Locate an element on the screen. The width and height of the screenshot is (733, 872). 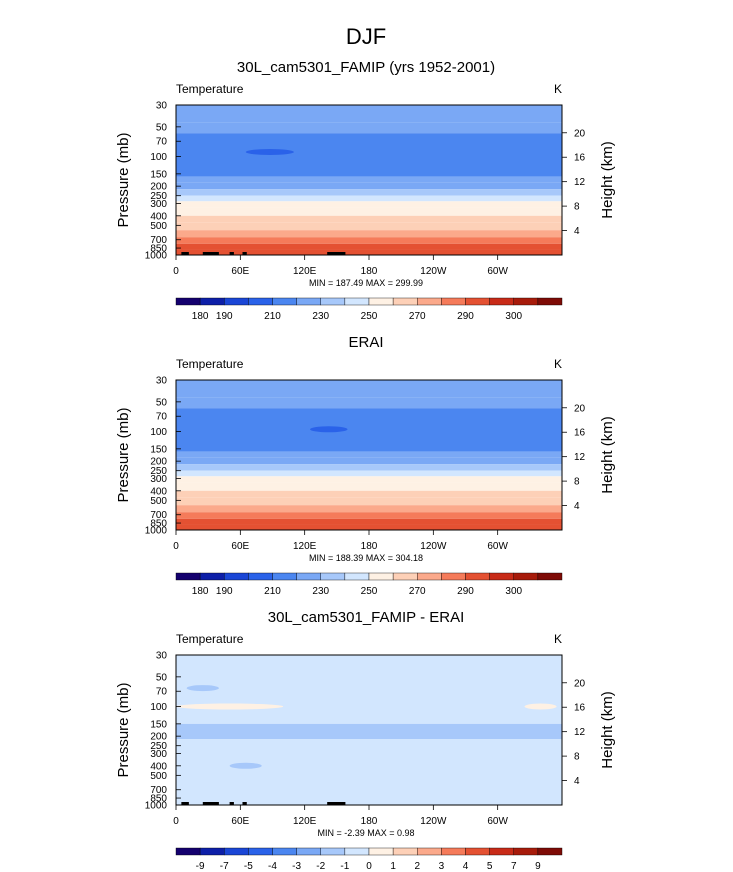
lon-tick-label: 60W is located at coordinates (497, 821).